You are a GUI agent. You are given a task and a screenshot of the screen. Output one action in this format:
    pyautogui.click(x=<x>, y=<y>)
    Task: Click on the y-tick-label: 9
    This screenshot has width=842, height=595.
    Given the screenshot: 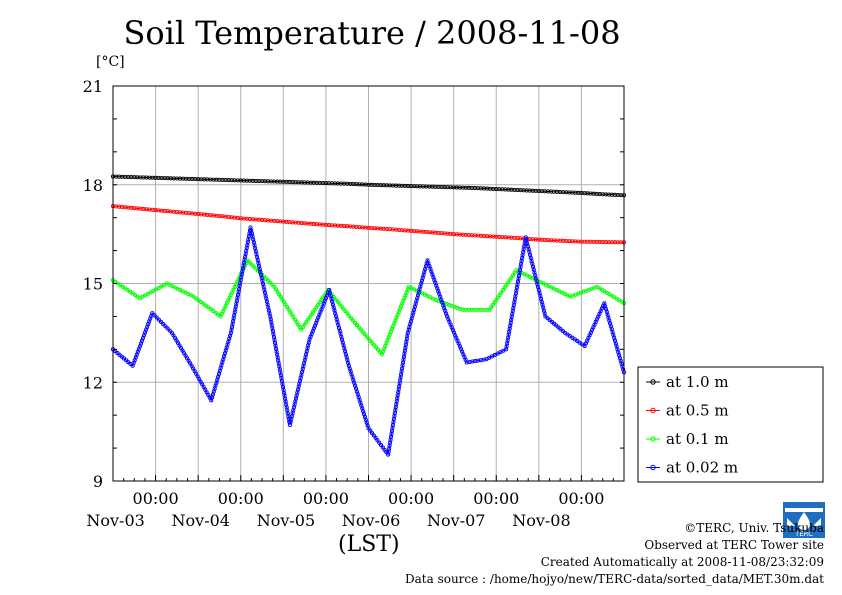 What is the action you would take?
    pyautogui.click(x=98, y=481)
    